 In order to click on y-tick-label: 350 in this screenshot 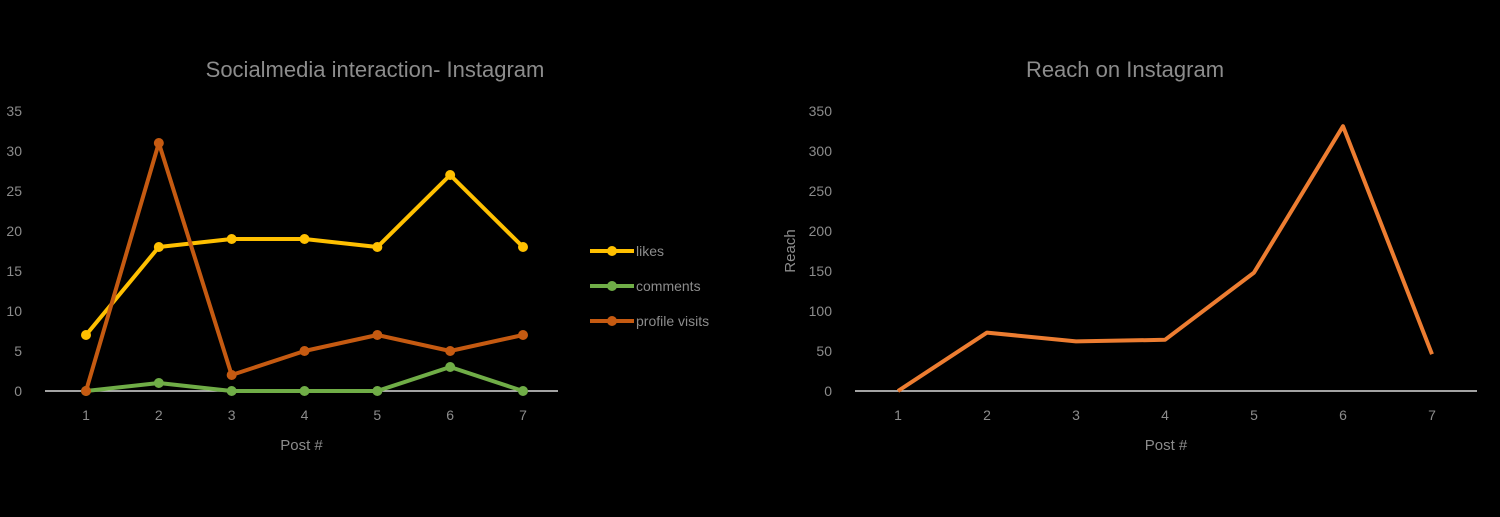, I will do `click(821, 111)`.